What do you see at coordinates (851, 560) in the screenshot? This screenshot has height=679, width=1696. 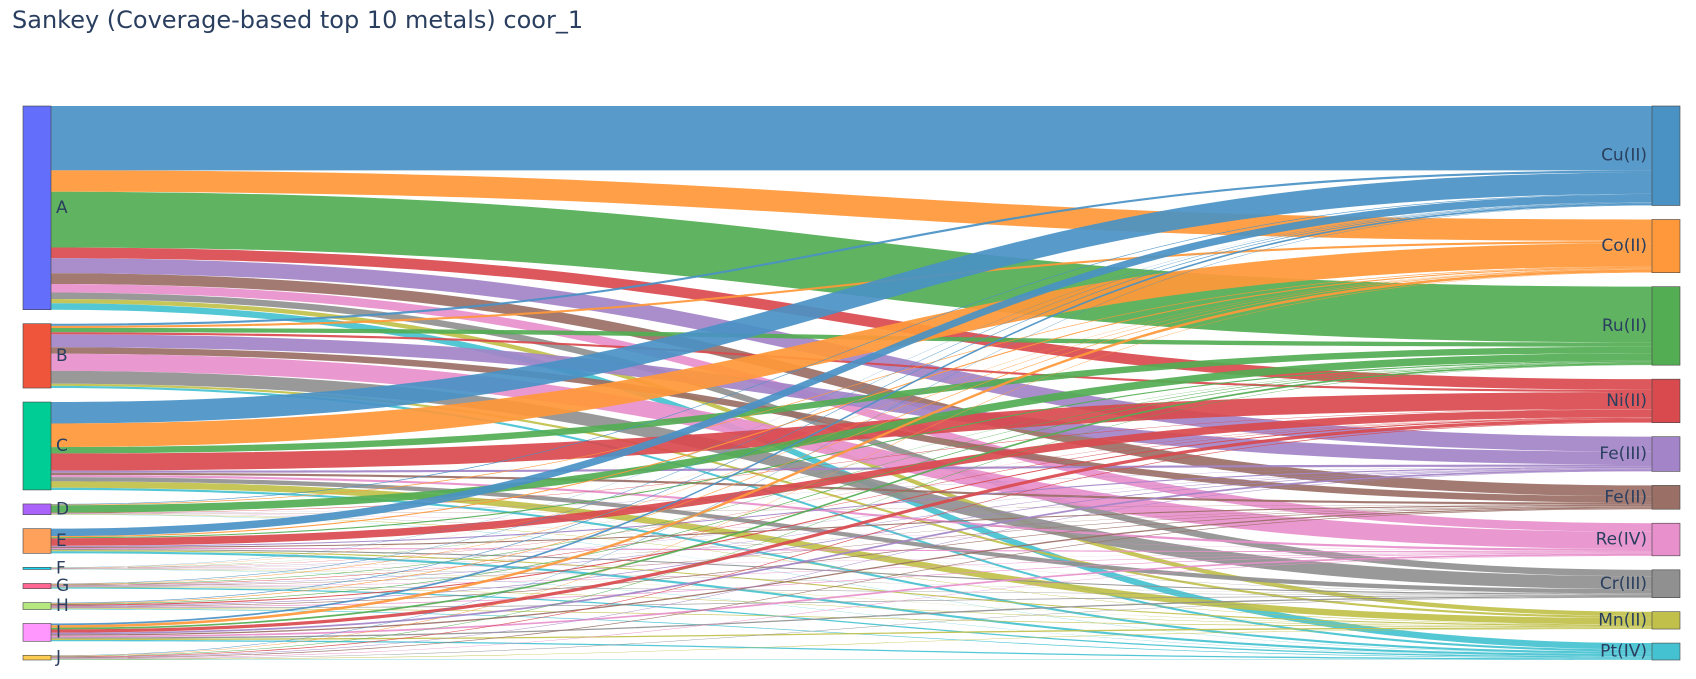 I see `link-f-to-re-iv` at bounding box center [851, 560].